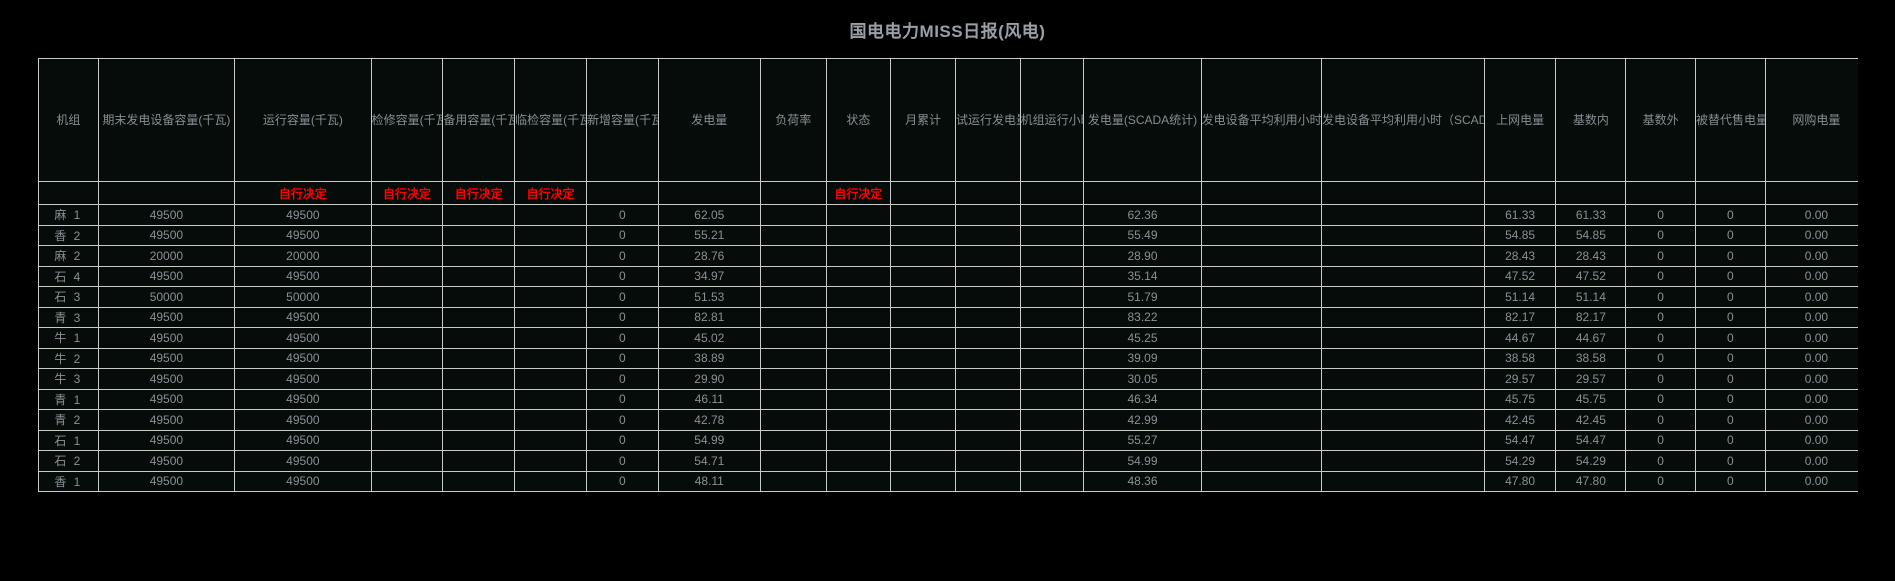  What do you see at coordinates (858, 193) in the screenshot?
I see `note-cell-status: 自行决定` at bounding box center [858, 193].